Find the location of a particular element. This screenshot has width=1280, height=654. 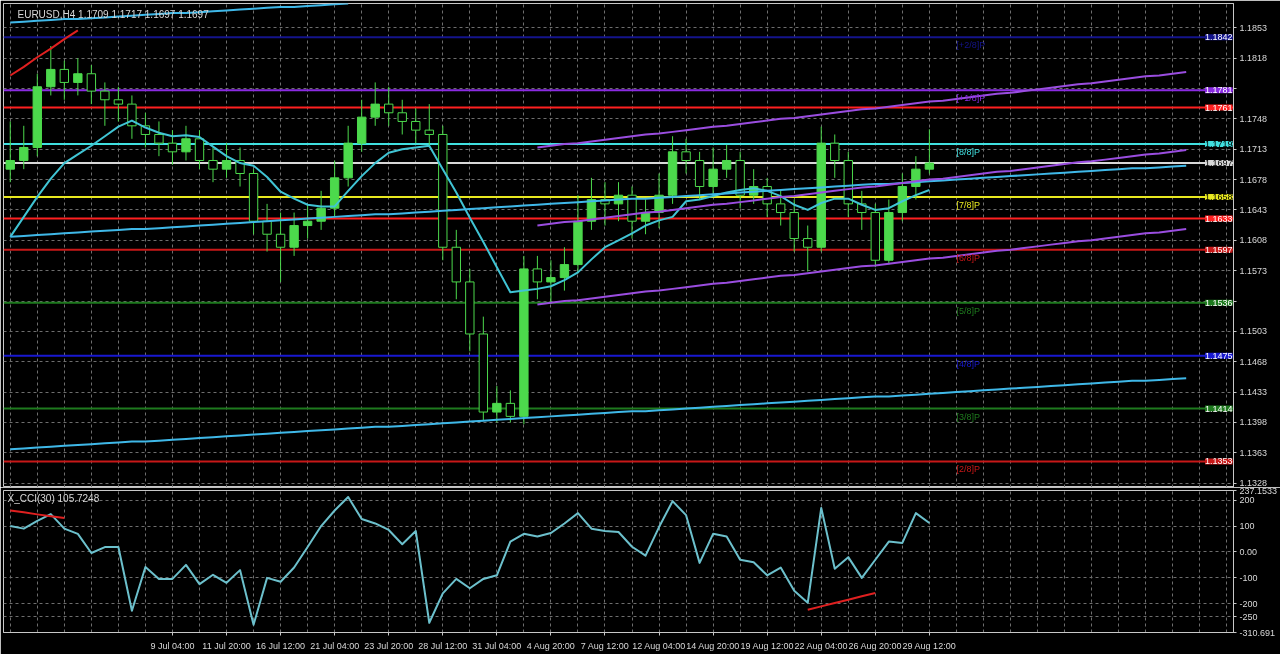

ref-line-label: 1.1597 is located at coordinates (1218, 249).